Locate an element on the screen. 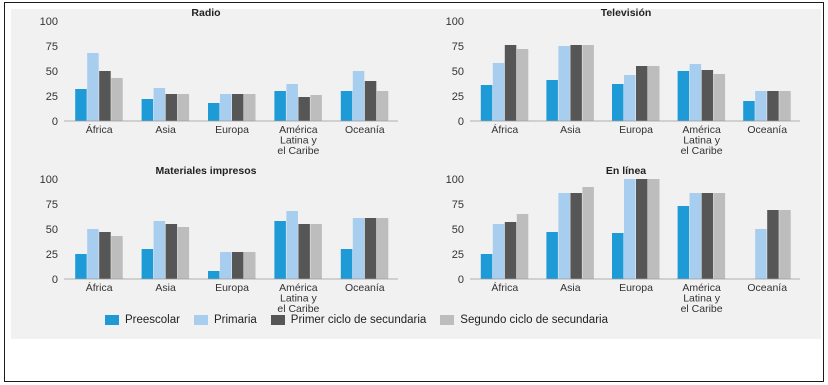 This screenshot has width=828, height=385. chart-title: En línea is located at coordinates (626, 171).